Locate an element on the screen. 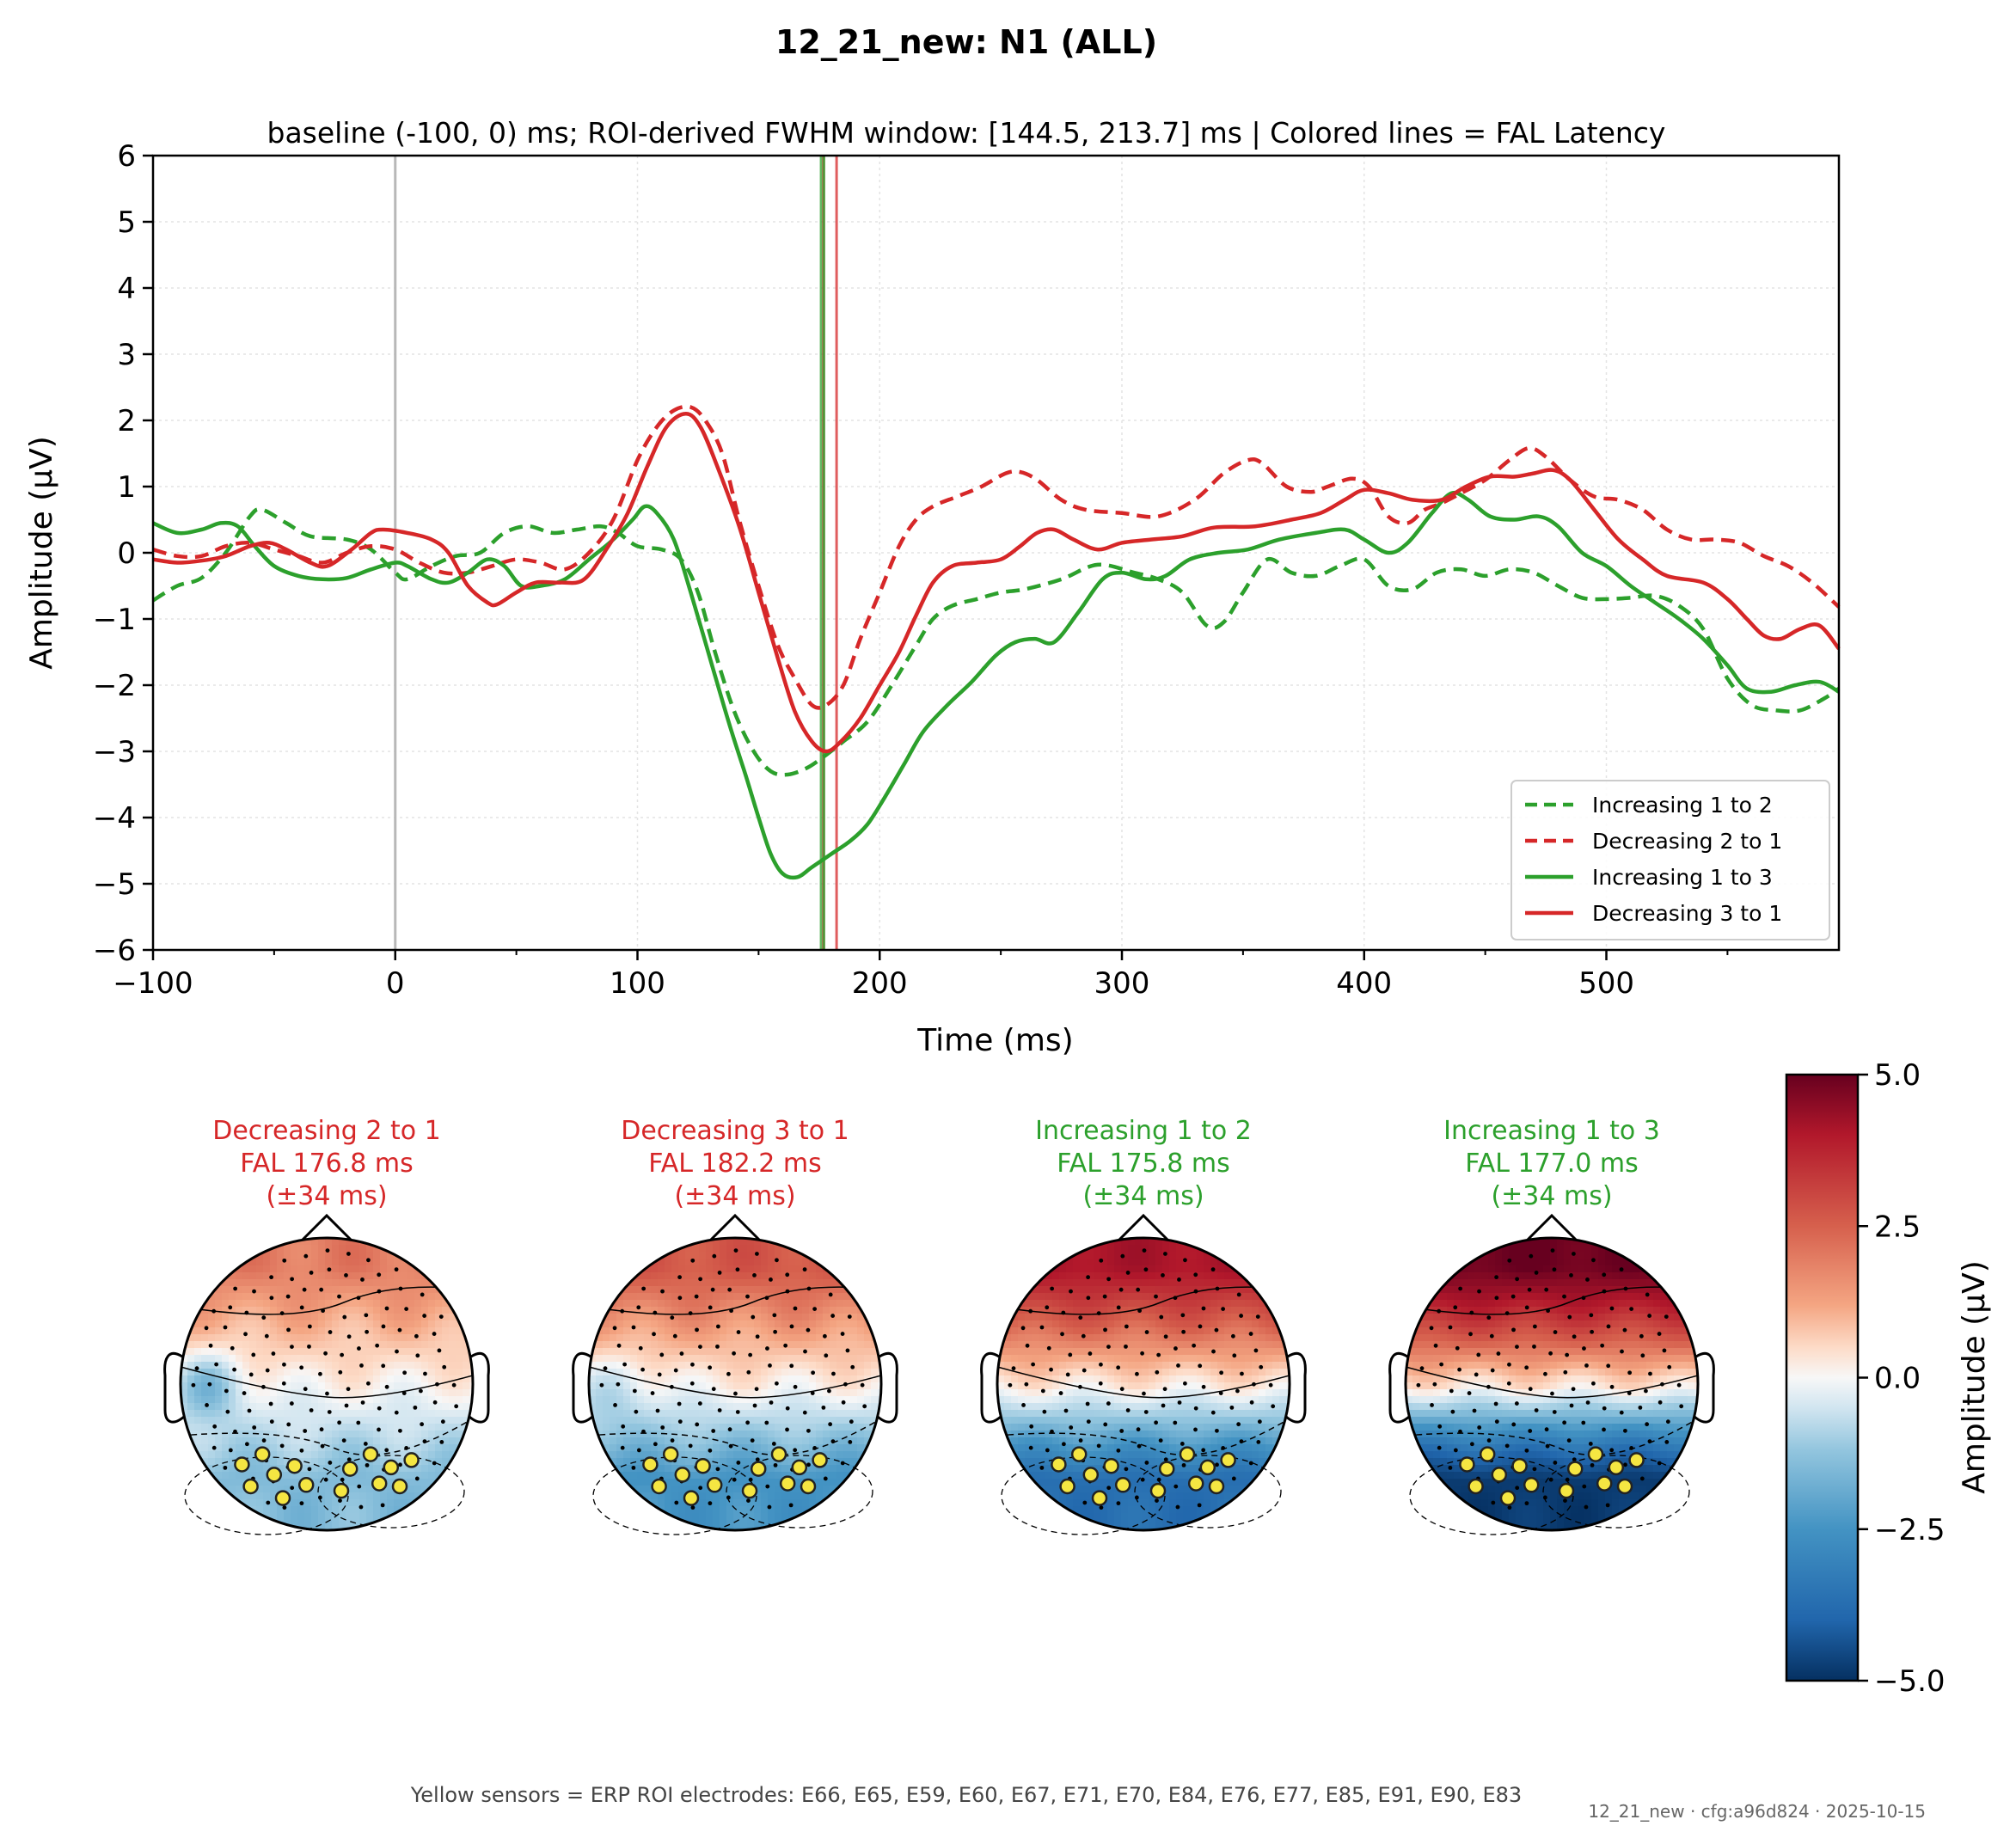 The image size is (2016, 1838). x-tick-label: 300 is located at coordinates (1122, 983).